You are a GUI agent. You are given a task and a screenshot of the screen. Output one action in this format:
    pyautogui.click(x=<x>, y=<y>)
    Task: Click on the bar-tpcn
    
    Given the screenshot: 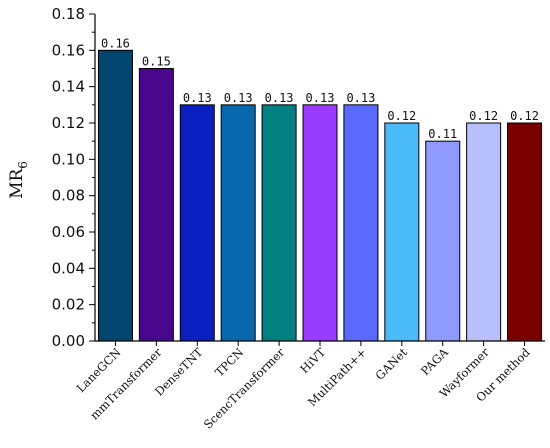 What is the action you would take?
    pyautogui.click(x=238, y=223)
    